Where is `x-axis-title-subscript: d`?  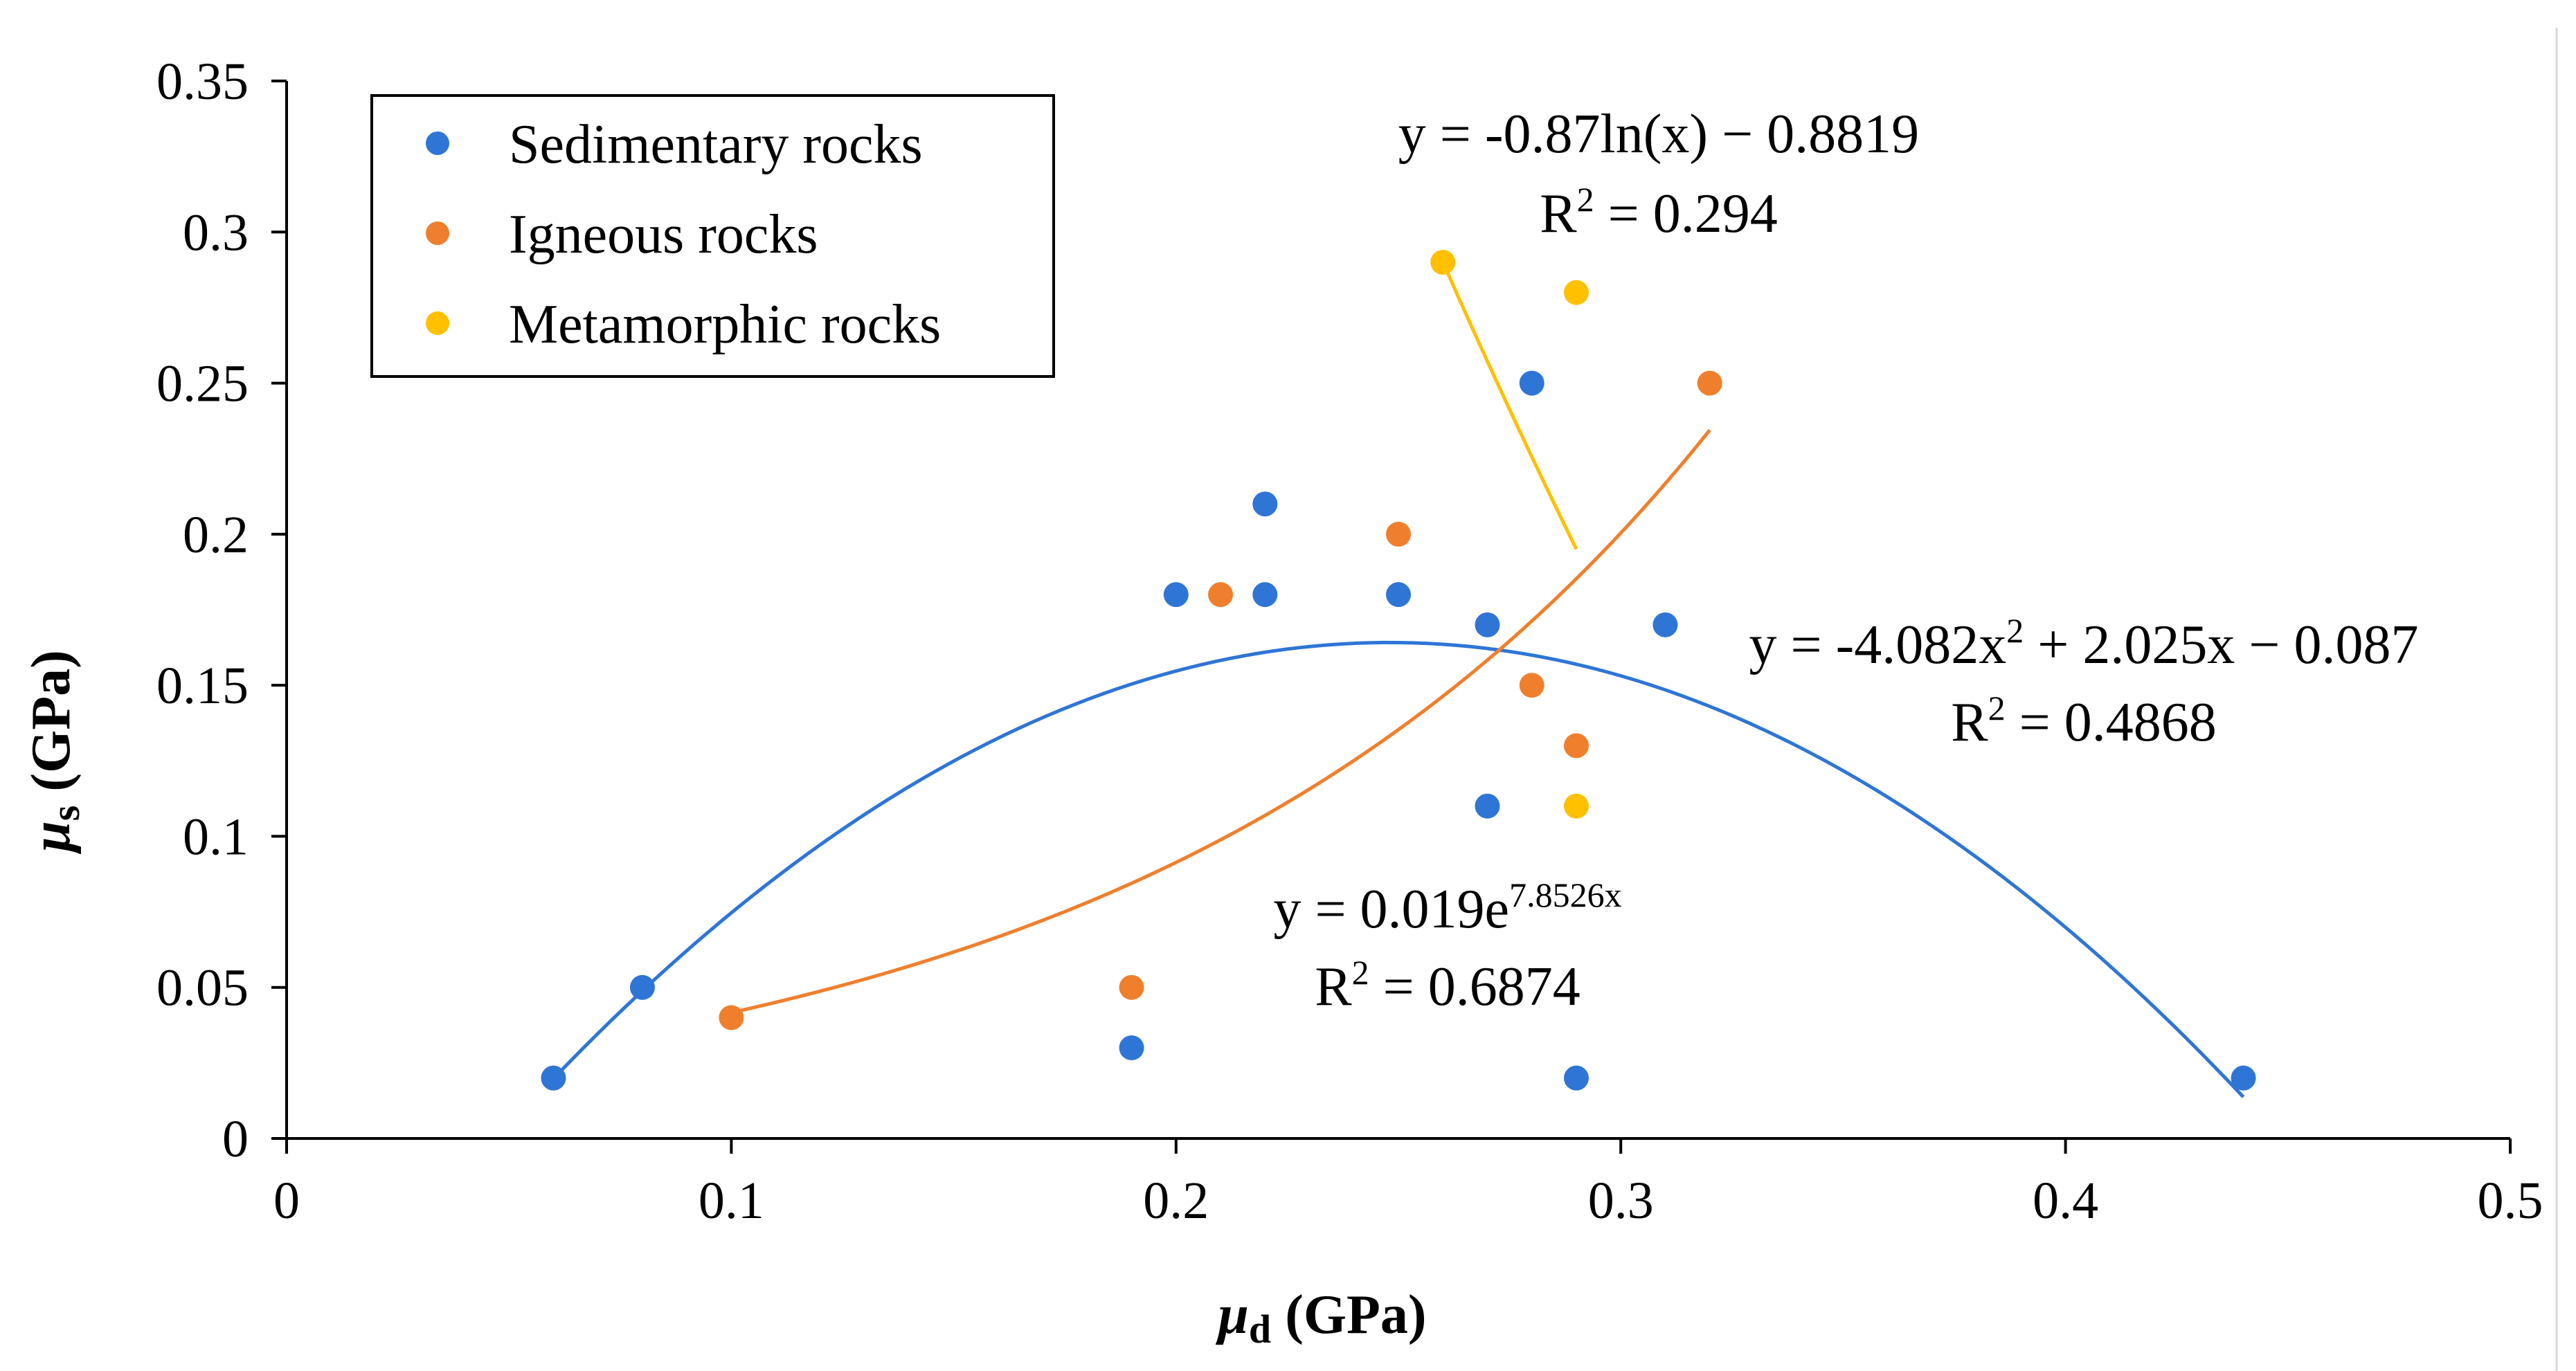
x-axis-title-subscript: d is located at coordinates (1260, 1329).